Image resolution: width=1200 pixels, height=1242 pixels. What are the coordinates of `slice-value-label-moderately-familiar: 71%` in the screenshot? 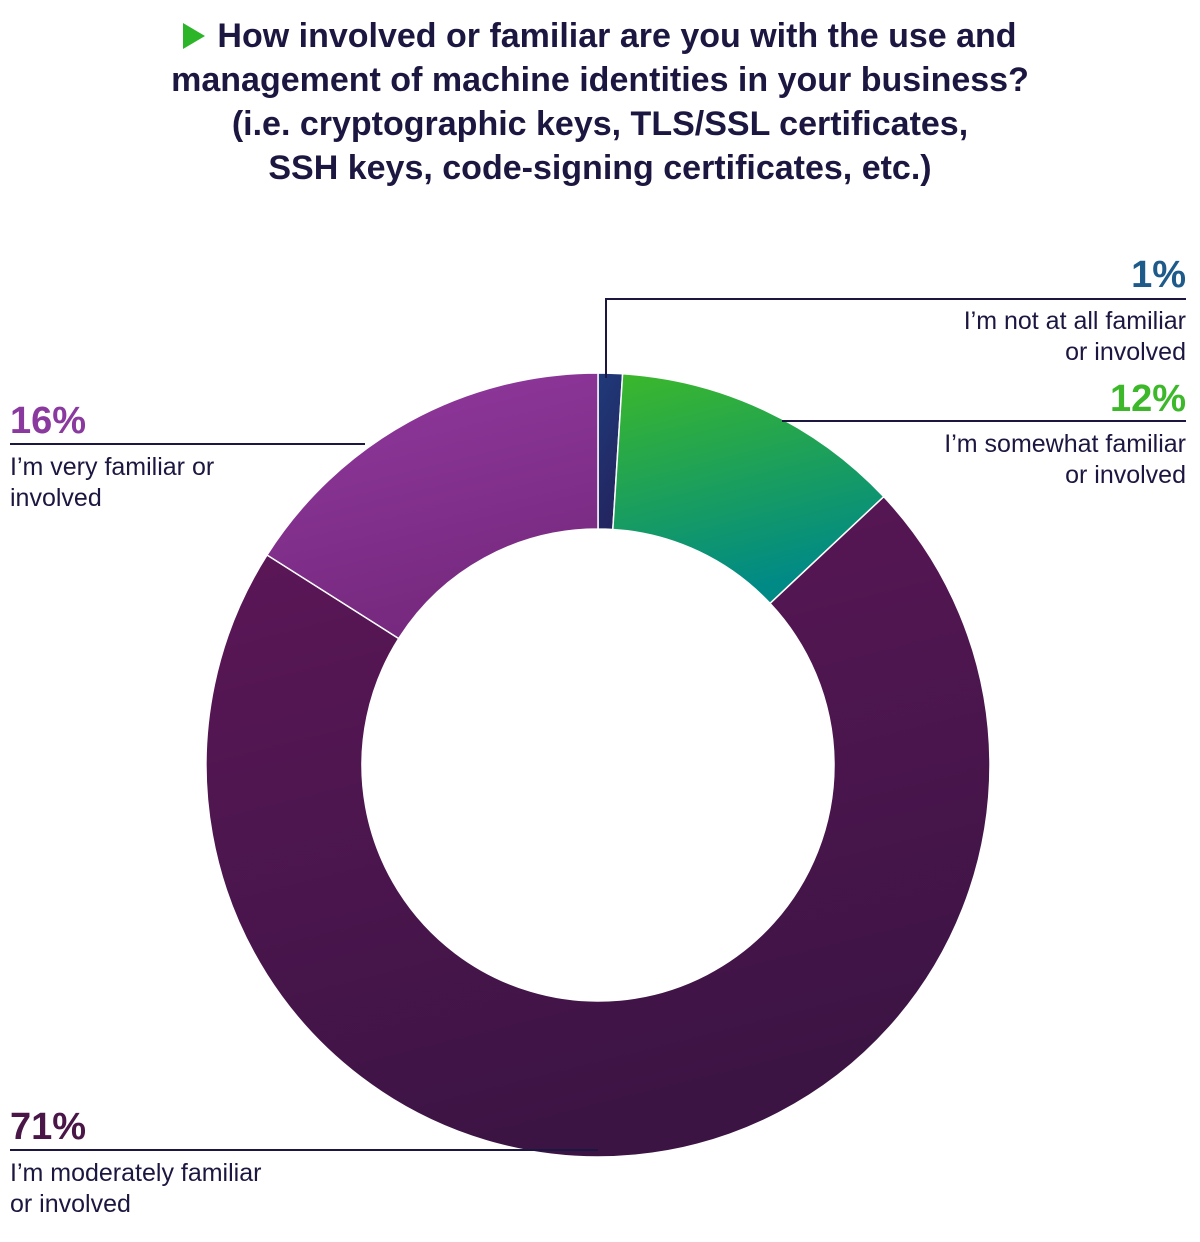 It's located at (48, 1127).